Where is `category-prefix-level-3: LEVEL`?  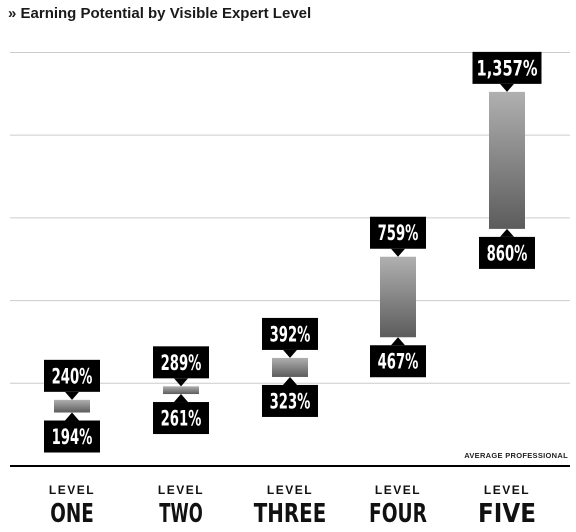 category-prefix-level-3: LEVEL is located at coordinates (290, 490).